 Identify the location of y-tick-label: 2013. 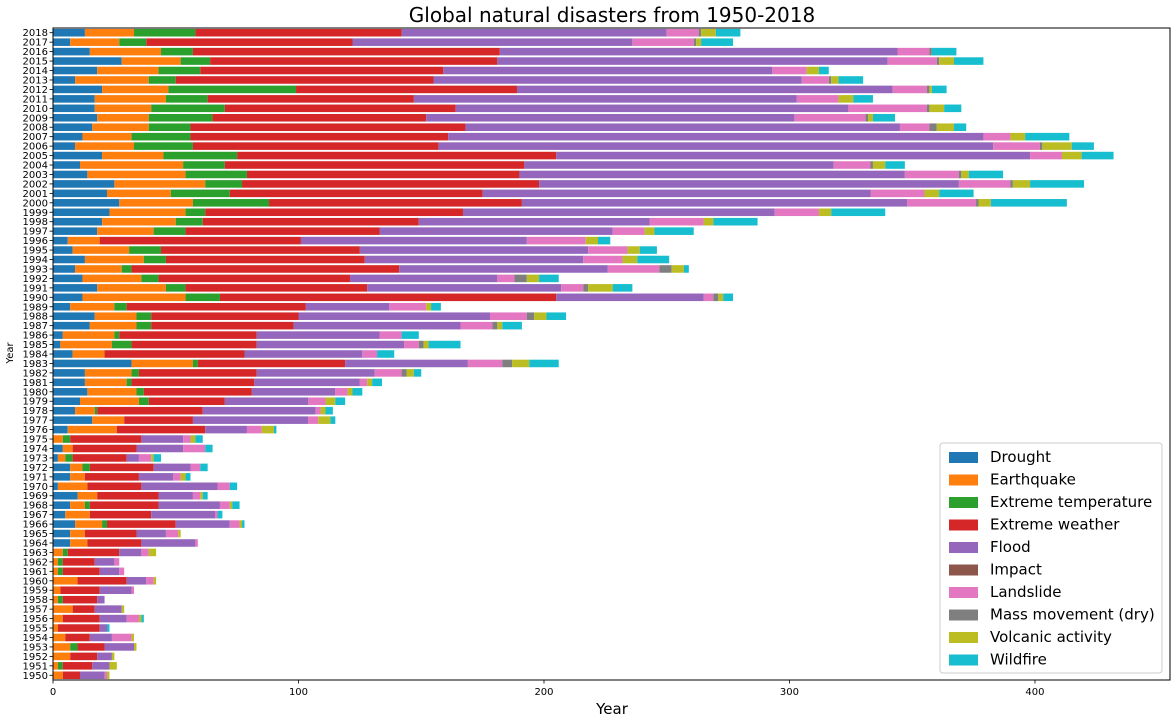
(35, 80).